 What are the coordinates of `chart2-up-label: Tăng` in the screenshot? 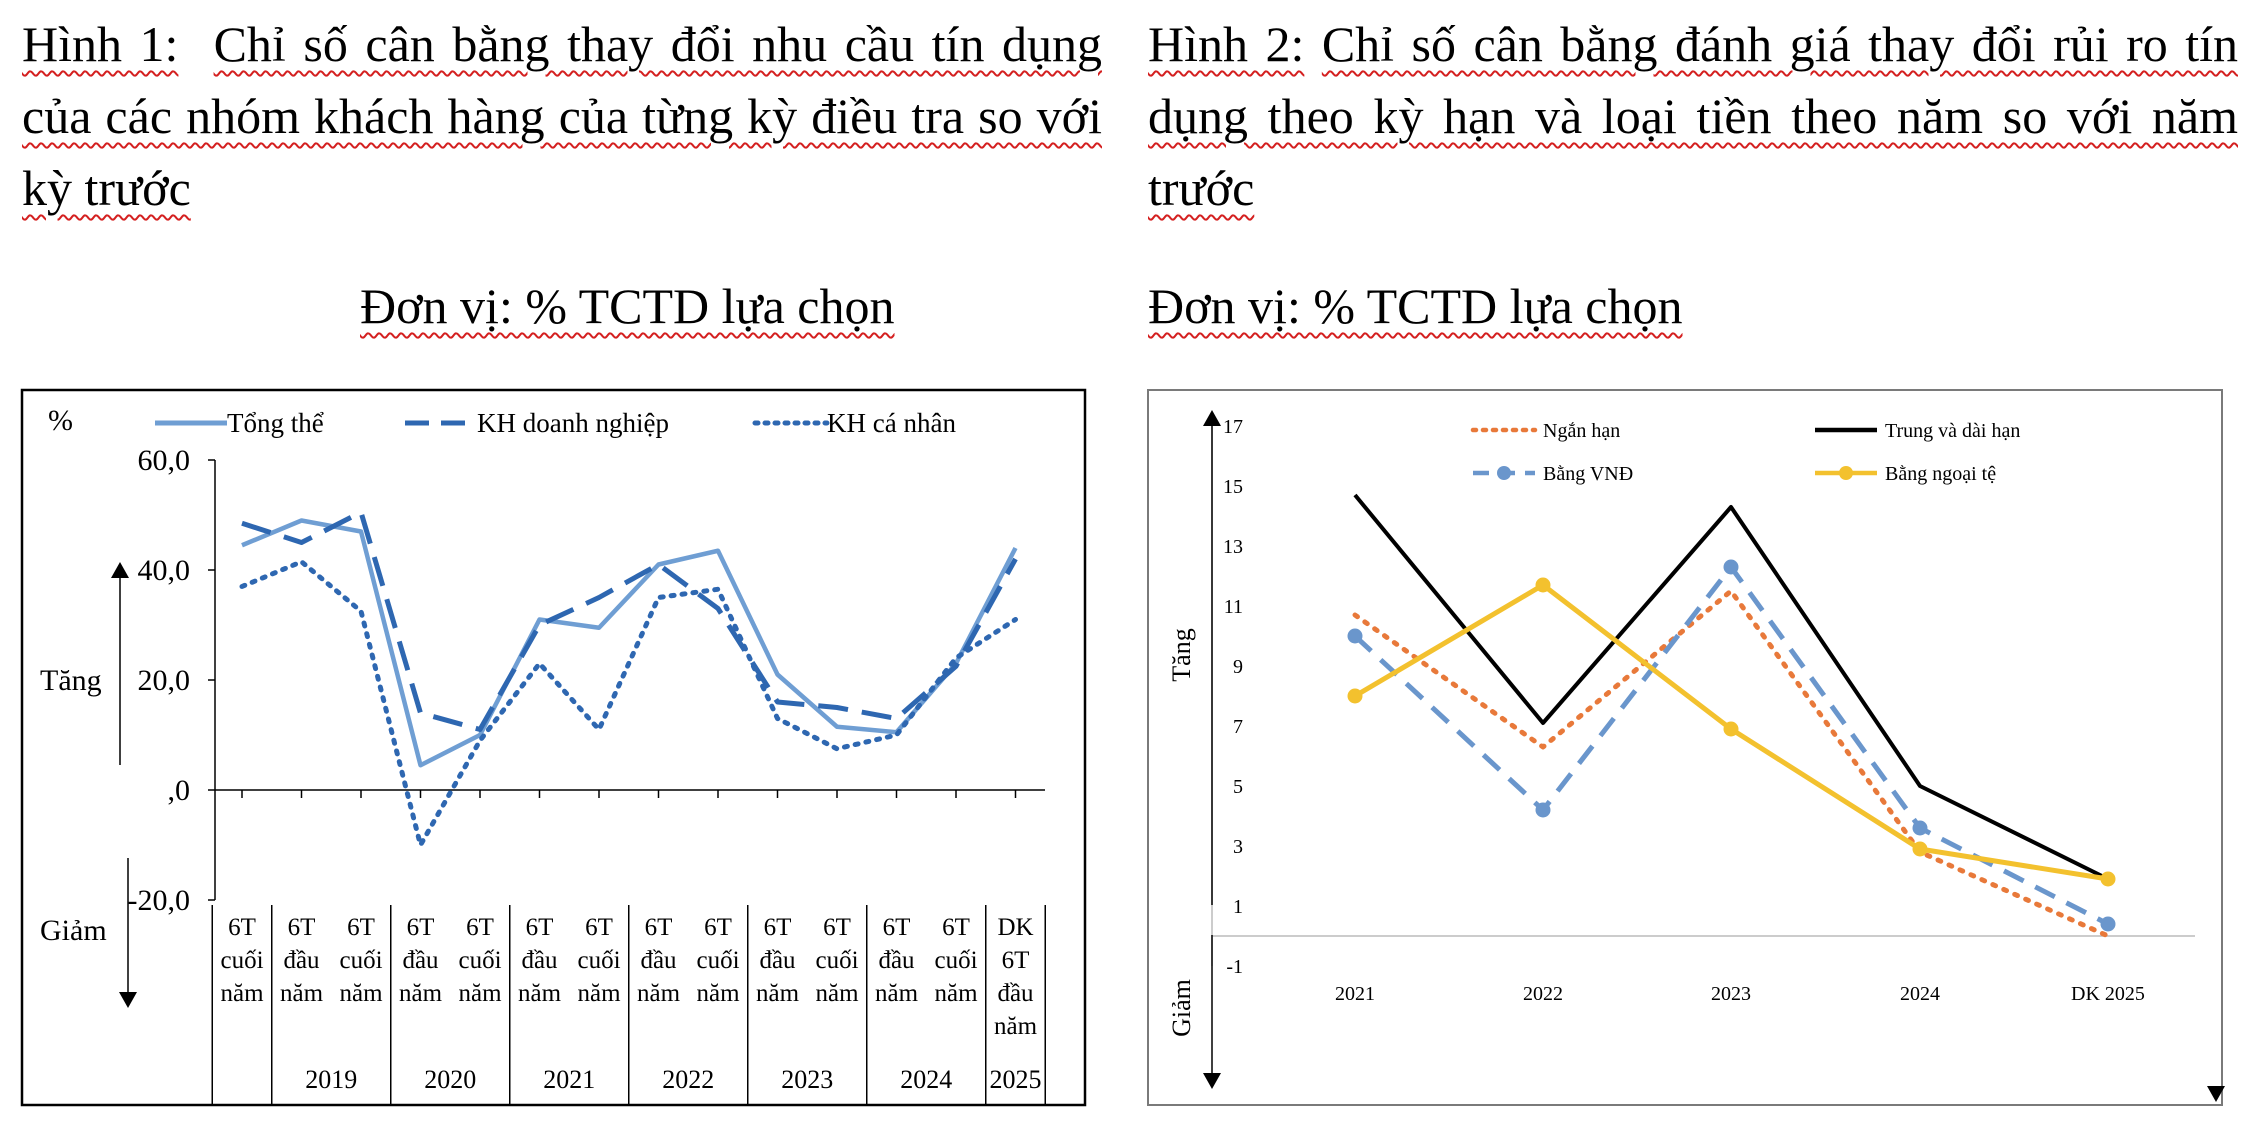 It's located at (1181, 654).